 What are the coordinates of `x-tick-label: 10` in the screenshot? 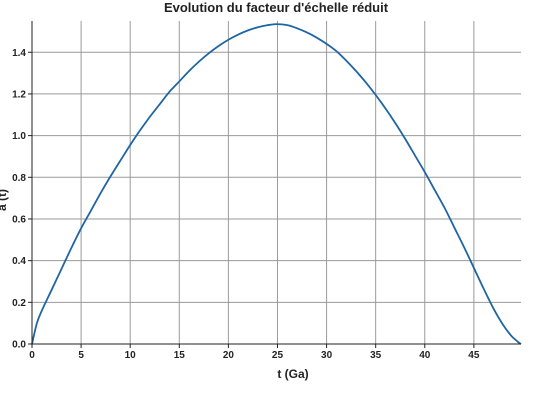 It's located at (131, 355).